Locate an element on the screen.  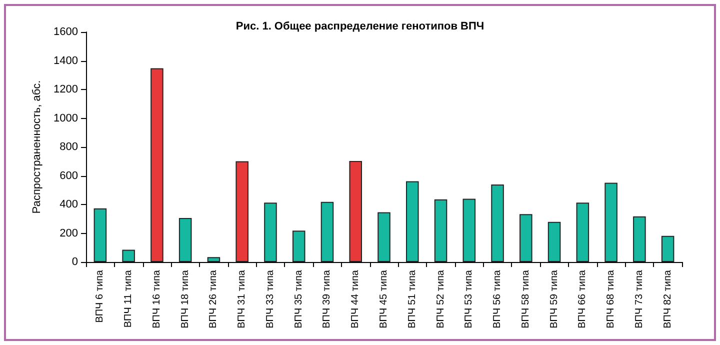
x-tick-label: ВПЧ 51 типа is located at coordinates (412, 299).